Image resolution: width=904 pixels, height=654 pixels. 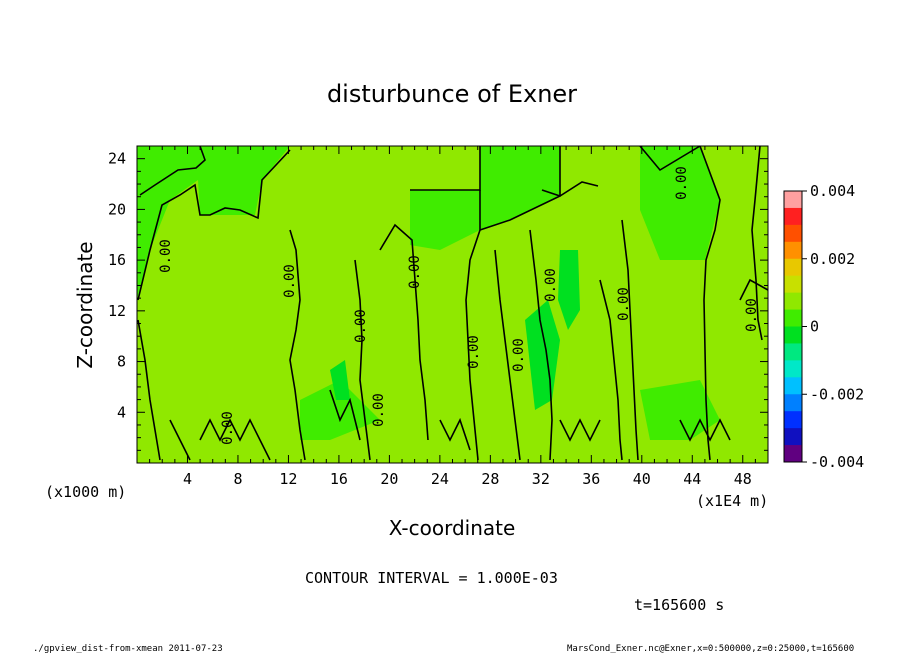 I want to click on x-tick-label: 32, so click(x=541, y=479).